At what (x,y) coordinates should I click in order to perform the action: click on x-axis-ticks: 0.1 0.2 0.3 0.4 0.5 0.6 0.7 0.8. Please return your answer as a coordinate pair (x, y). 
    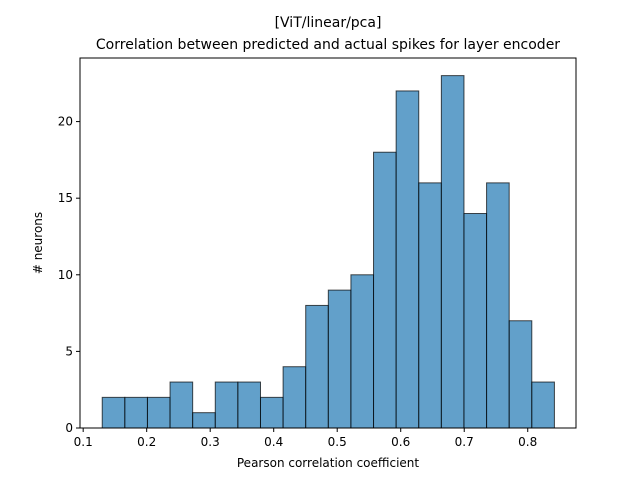
    Looking at the image, I should click on (305, 438).